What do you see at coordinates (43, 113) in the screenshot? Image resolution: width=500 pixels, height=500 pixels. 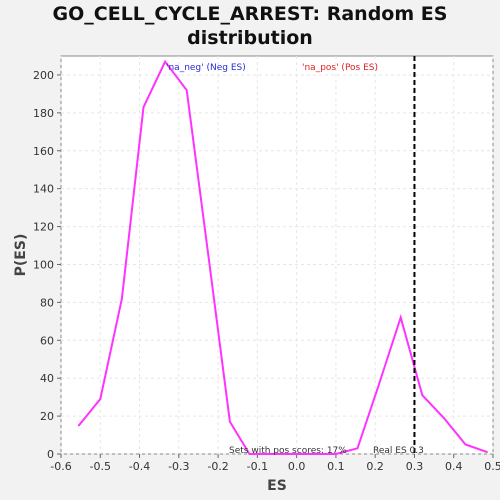 I see `y-tick-label: 180` at bounding box center [43, 113].